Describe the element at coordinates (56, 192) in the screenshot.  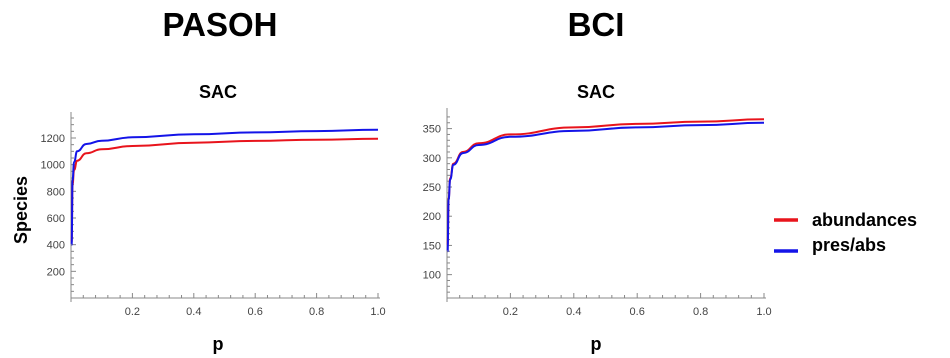
I see `y-tick-label: 800` at that location.